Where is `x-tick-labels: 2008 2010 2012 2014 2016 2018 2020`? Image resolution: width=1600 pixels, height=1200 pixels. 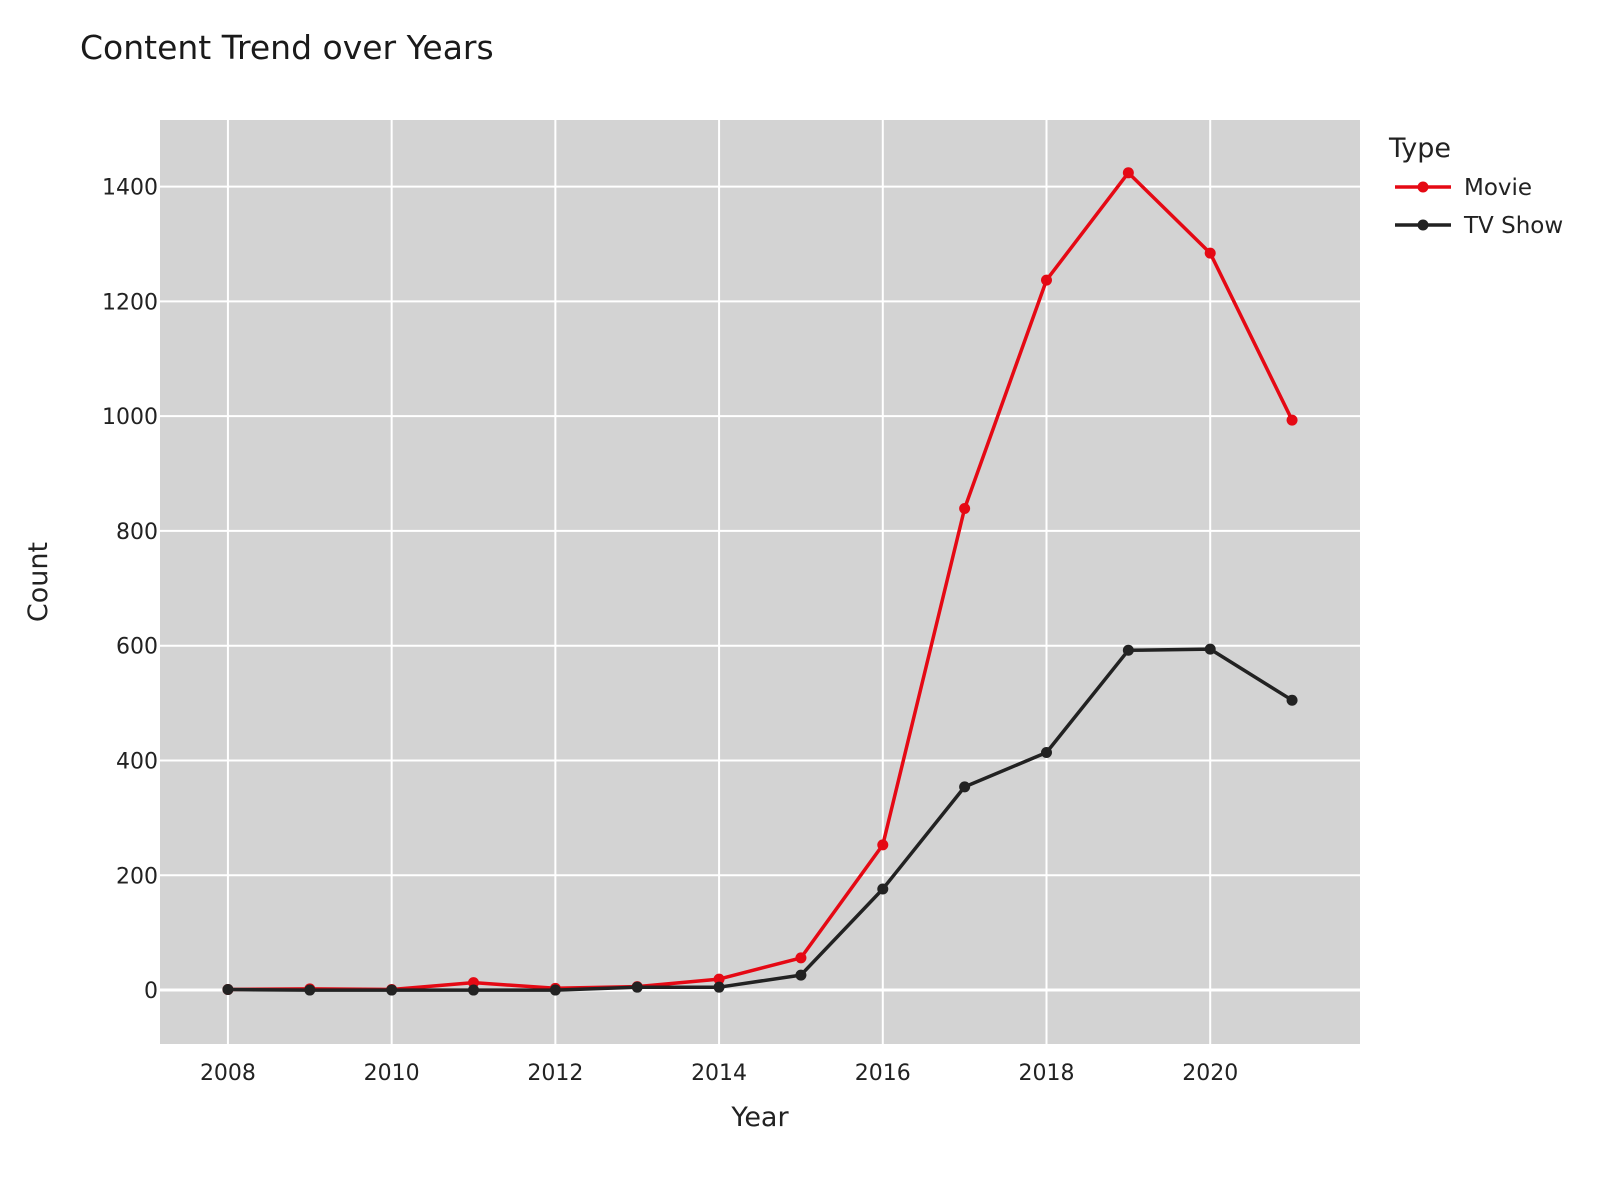
x-tick-labels: 2008 2010 2012 2014 2016 2018 2020 is located at coordinates (719, 1073).